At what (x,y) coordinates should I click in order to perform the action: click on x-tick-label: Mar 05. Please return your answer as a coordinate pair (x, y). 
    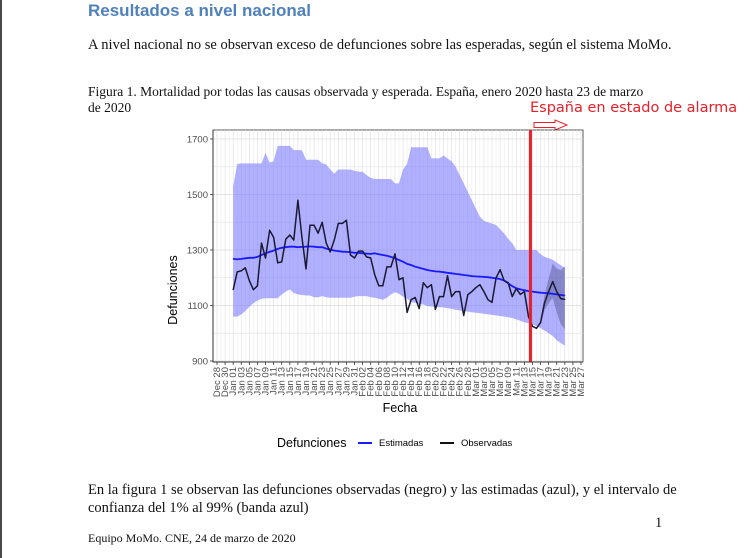
    Looking at the image, I should click on (492, 382).